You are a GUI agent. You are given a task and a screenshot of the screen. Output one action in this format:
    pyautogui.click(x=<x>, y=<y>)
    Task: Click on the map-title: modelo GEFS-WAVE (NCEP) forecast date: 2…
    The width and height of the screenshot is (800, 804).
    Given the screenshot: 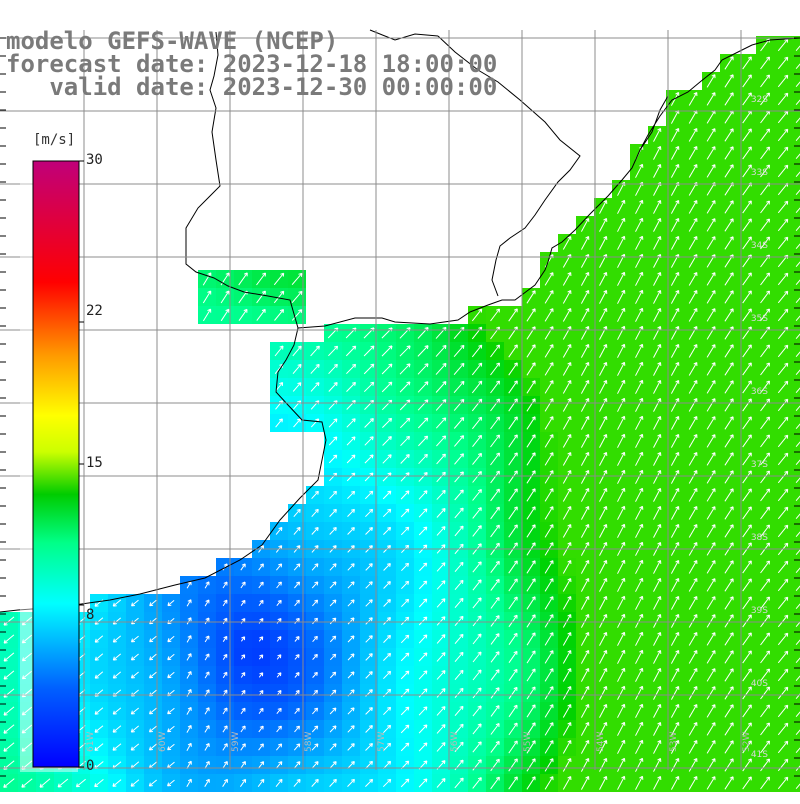 What is the action you would take?
    pyautogui.click(x=251, y=64)
    